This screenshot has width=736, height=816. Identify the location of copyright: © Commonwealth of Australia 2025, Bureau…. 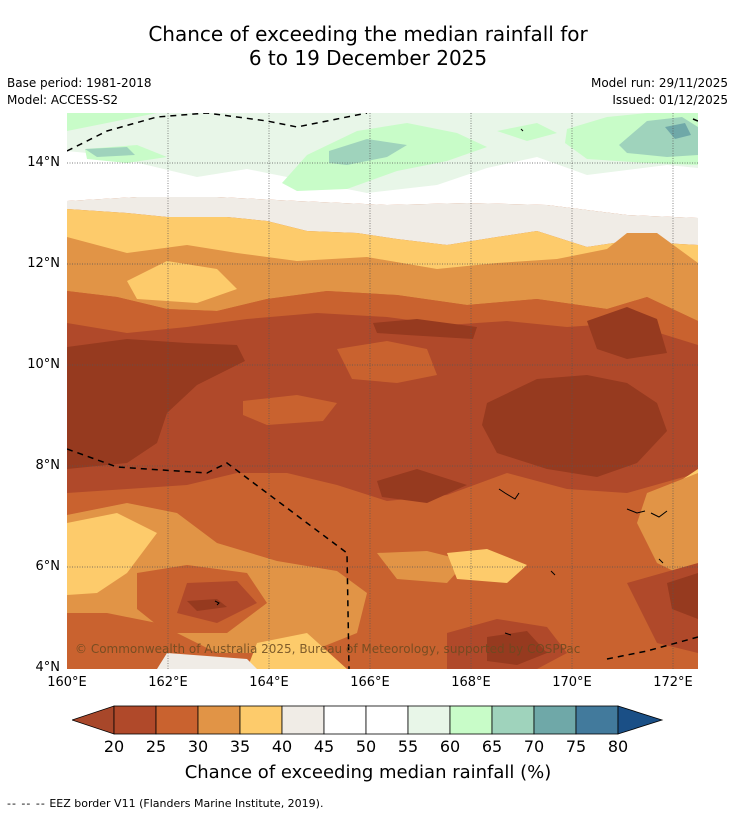
(327, 649).